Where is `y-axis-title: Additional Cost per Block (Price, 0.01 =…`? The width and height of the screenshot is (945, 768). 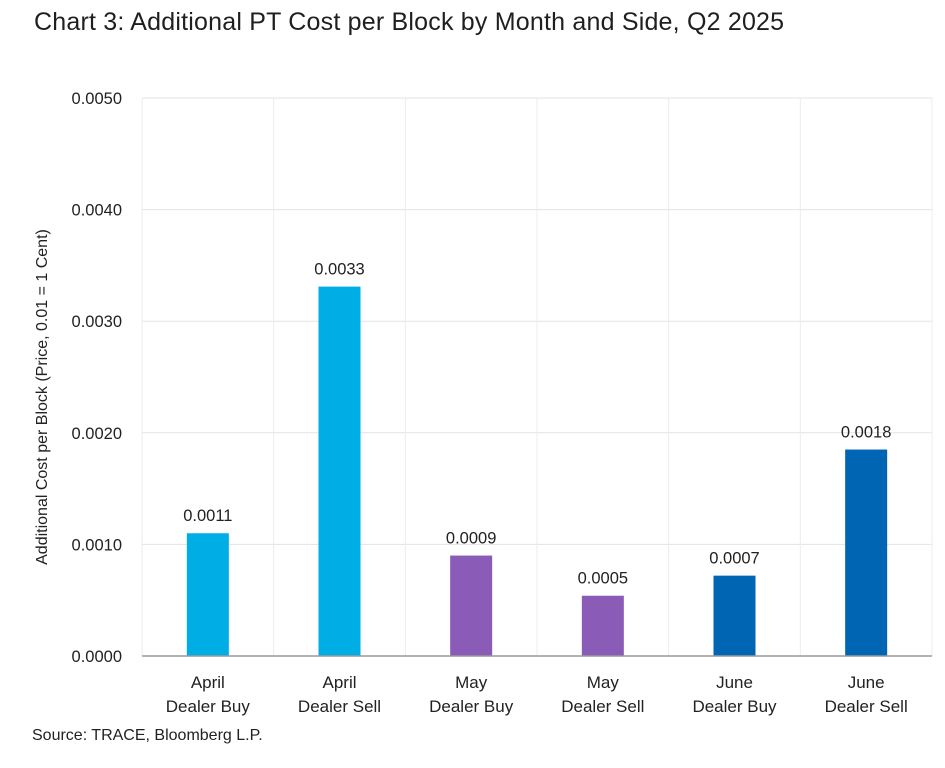 y-axis-title: Additional Cost per Block (Price, 0.01 =… is located at coordinates (42, 397).